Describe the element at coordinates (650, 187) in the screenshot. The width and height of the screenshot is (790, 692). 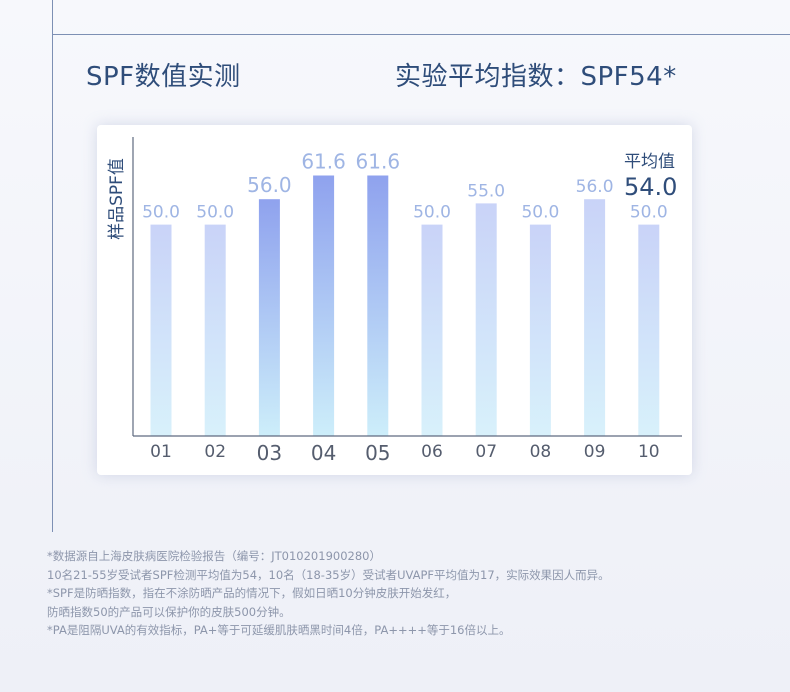
I see `average-value: 54.0` at that location.